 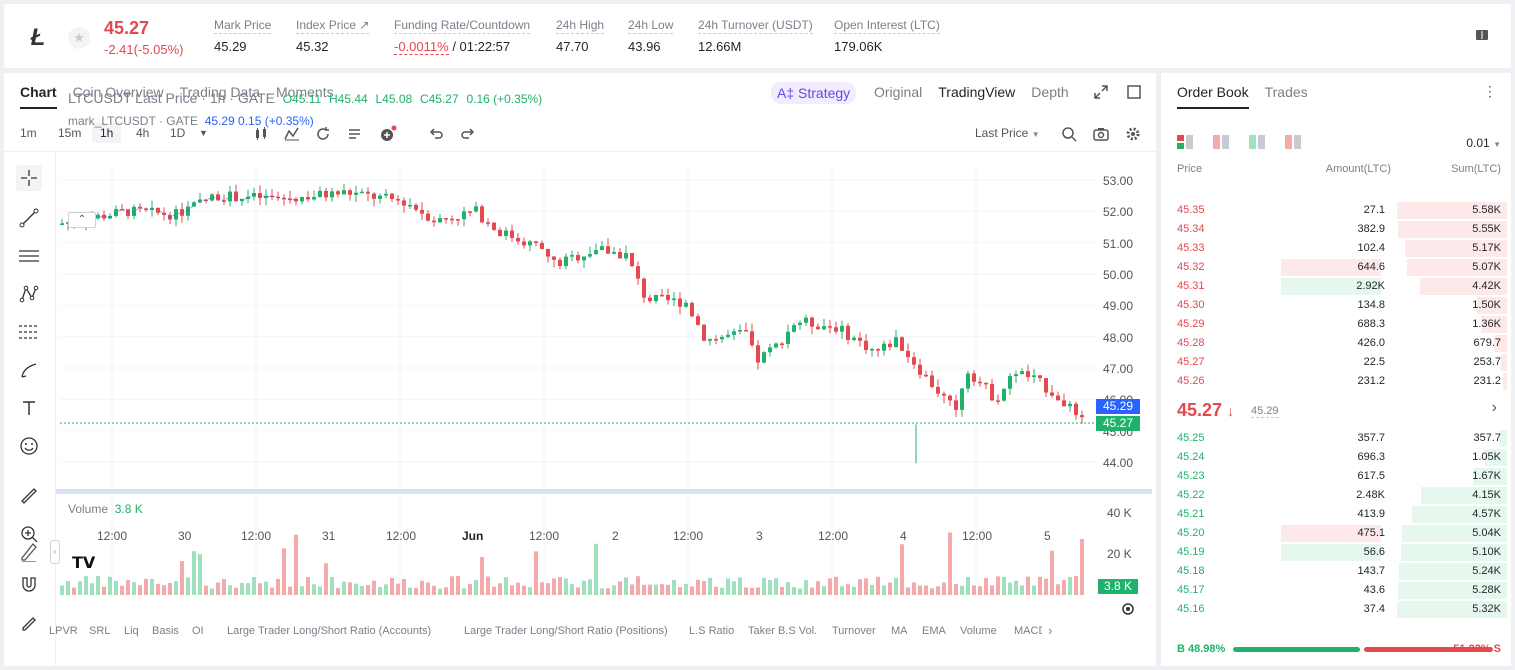 What do you see at coordinates (1101, 134) in the screenshot?
I see `camera-icon` at bounding box center [1101, 134].